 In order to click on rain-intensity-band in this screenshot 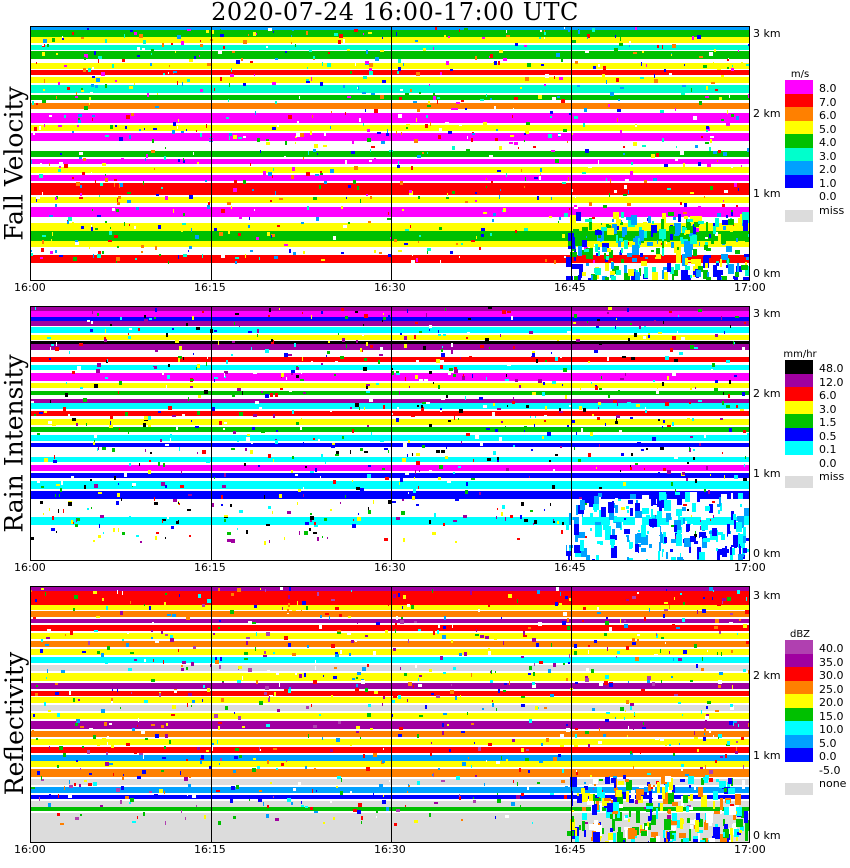, I will do `click(390, 319)`.